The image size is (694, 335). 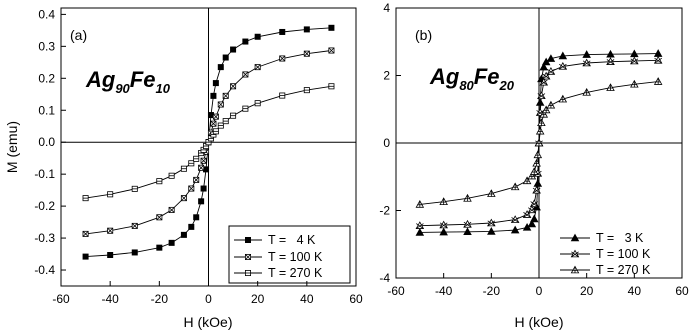 I want to click on legend-label-b-0: T = 3 K, so click(x=620, y=238).